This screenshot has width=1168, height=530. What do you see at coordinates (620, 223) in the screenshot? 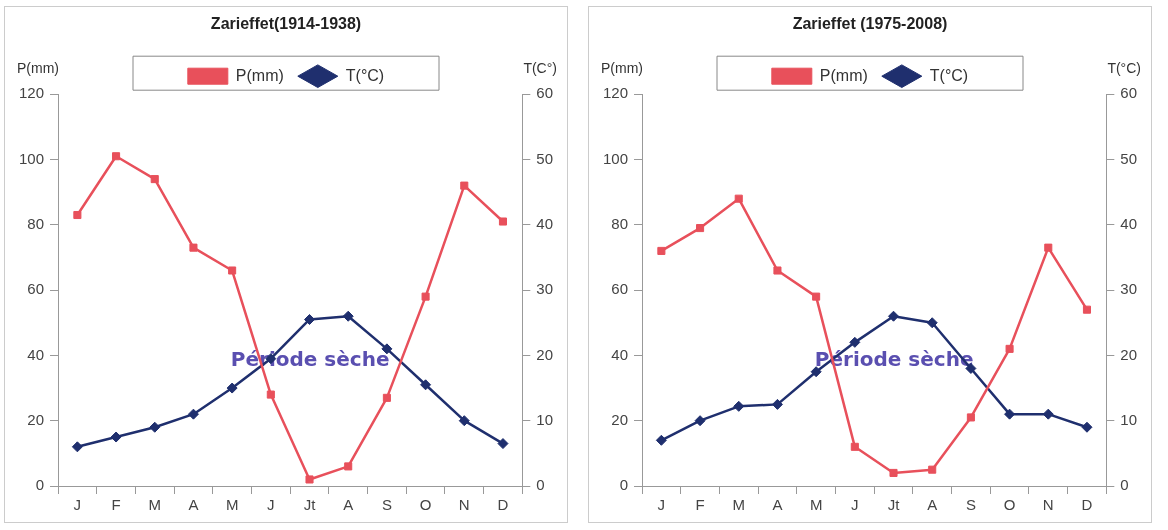
I see `y-tick-label: 80` at bounding box center [620, 223].